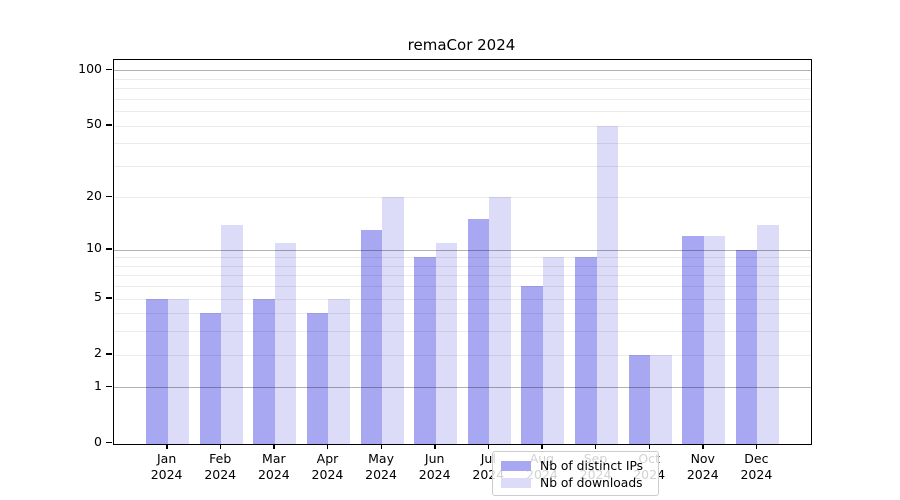  What do you see at coordinates (714, 340) in the screenshot?
I see `bar-downloads-nov` at bounding box center [714, 340].